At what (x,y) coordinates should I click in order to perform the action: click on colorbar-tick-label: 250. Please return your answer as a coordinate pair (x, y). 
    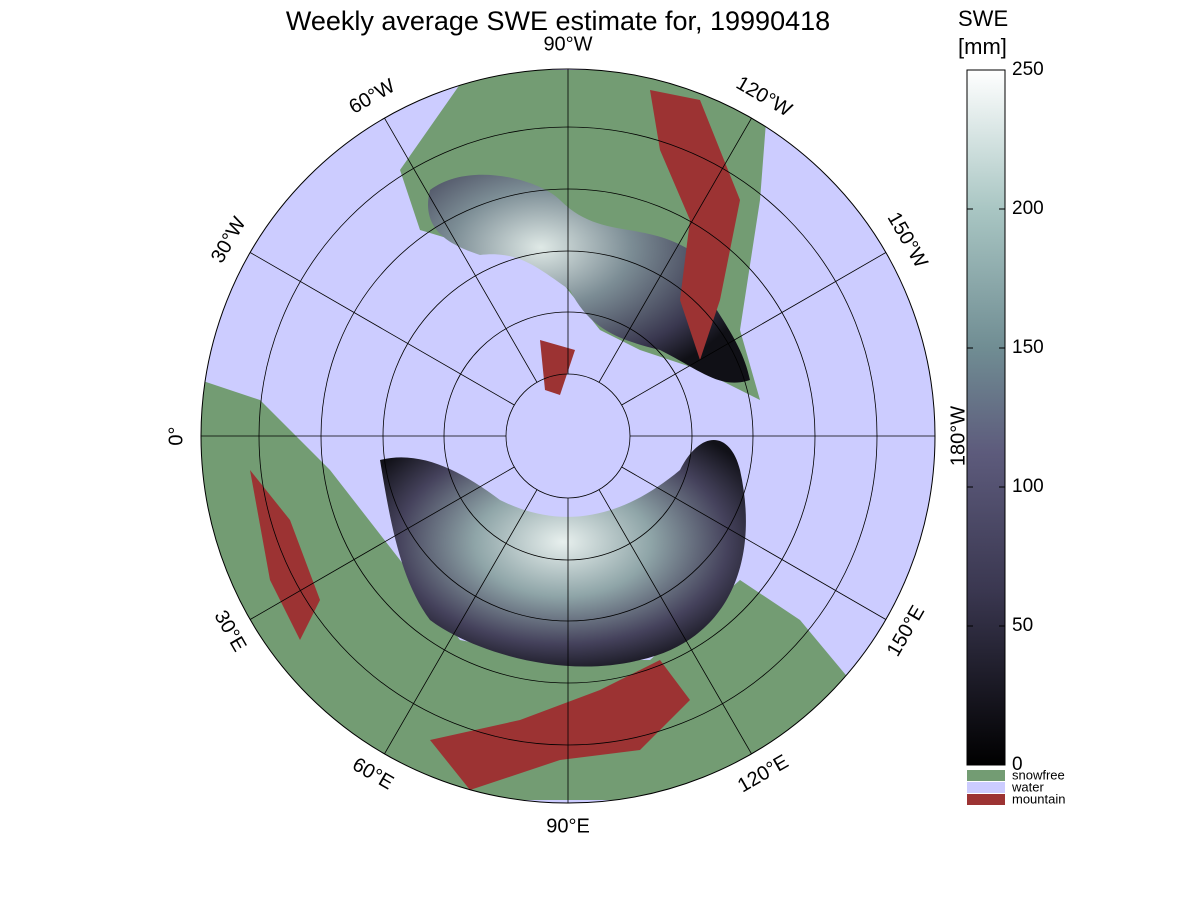
    Looking at the image, I should click on (1028, 69).